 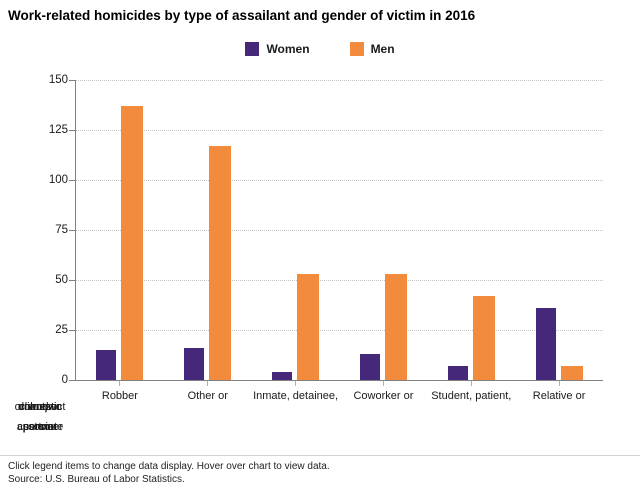 What do you see at coordinates (120, 383) in the screenshot?
I see `x-tick-mark-robber` at bounding box center [120, 383].